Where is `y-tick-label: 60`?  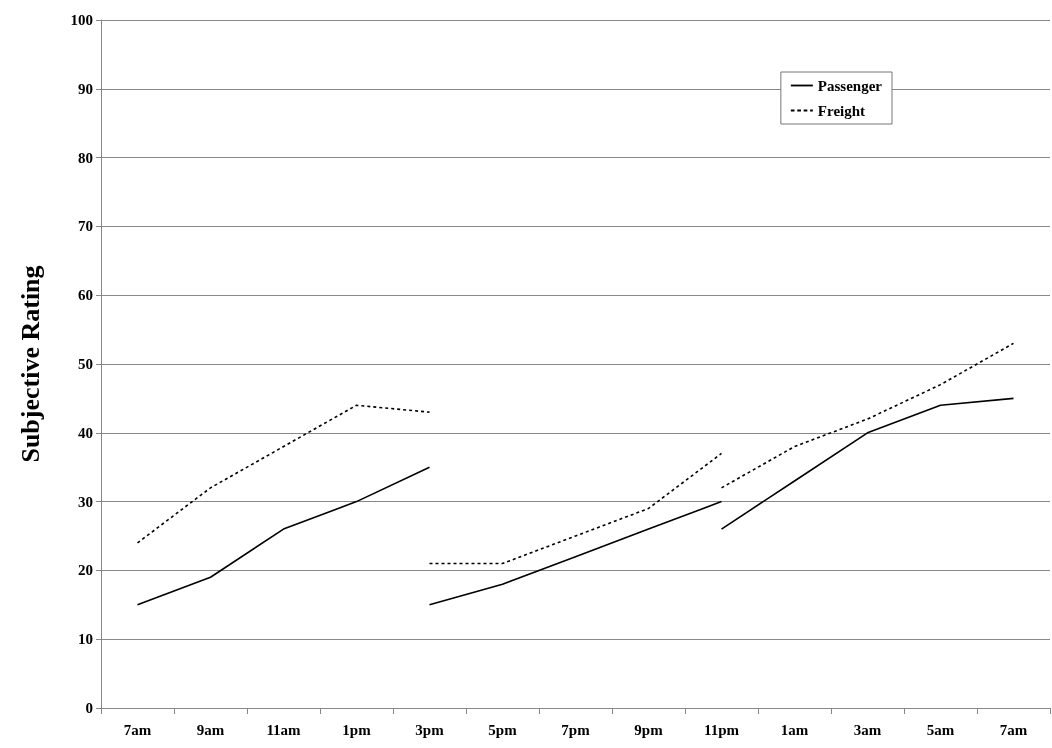 y-tick-label: 60 is located at coordinates (85, 295).